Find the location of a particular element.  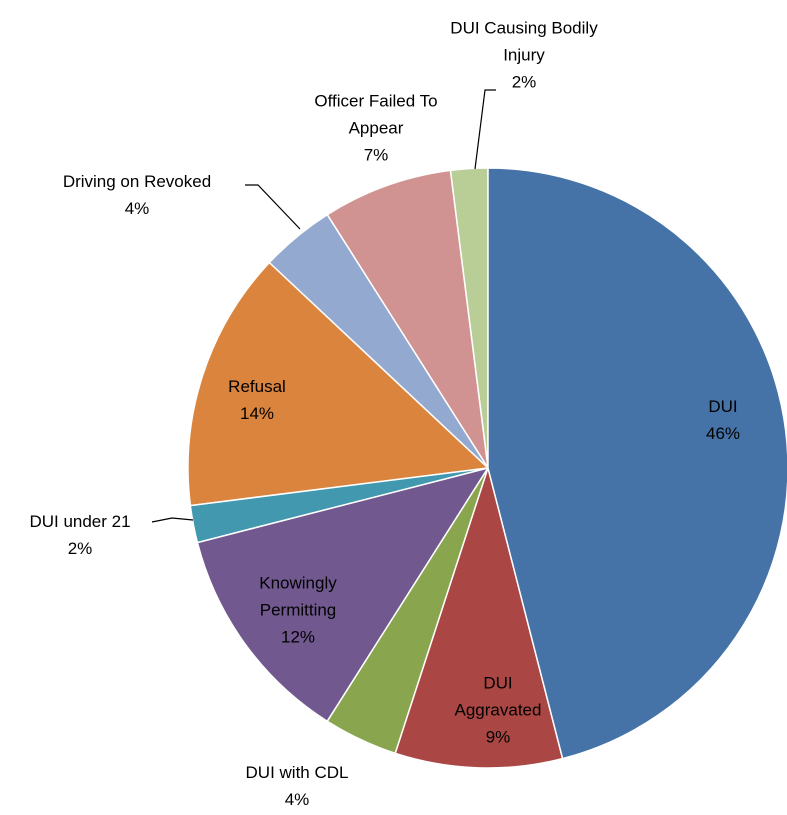

slice-label: DUI under 21 2% is located at coordinates (80, 535).